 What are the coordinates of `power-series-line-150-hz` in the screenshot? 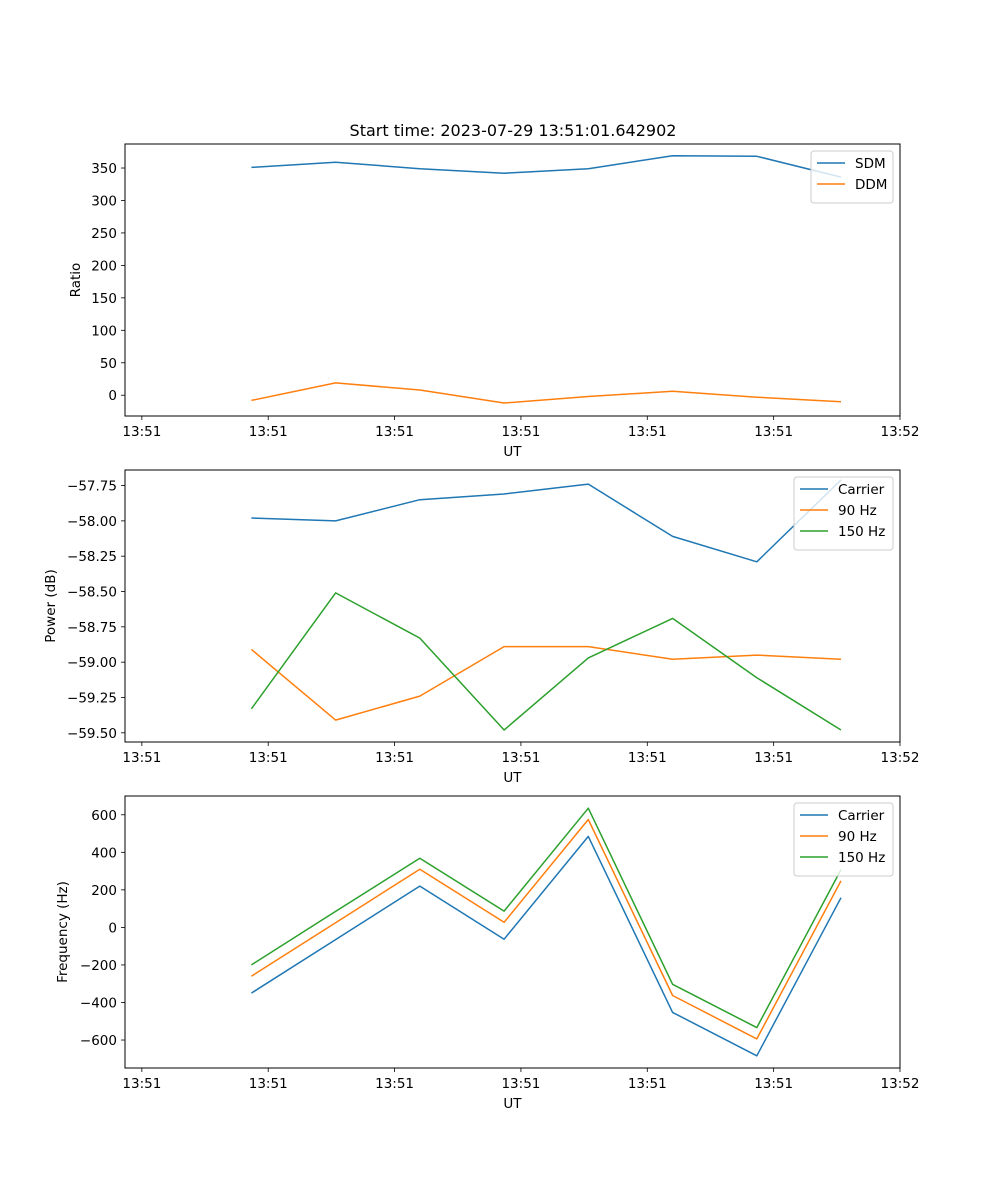 It's located at (546, 661).